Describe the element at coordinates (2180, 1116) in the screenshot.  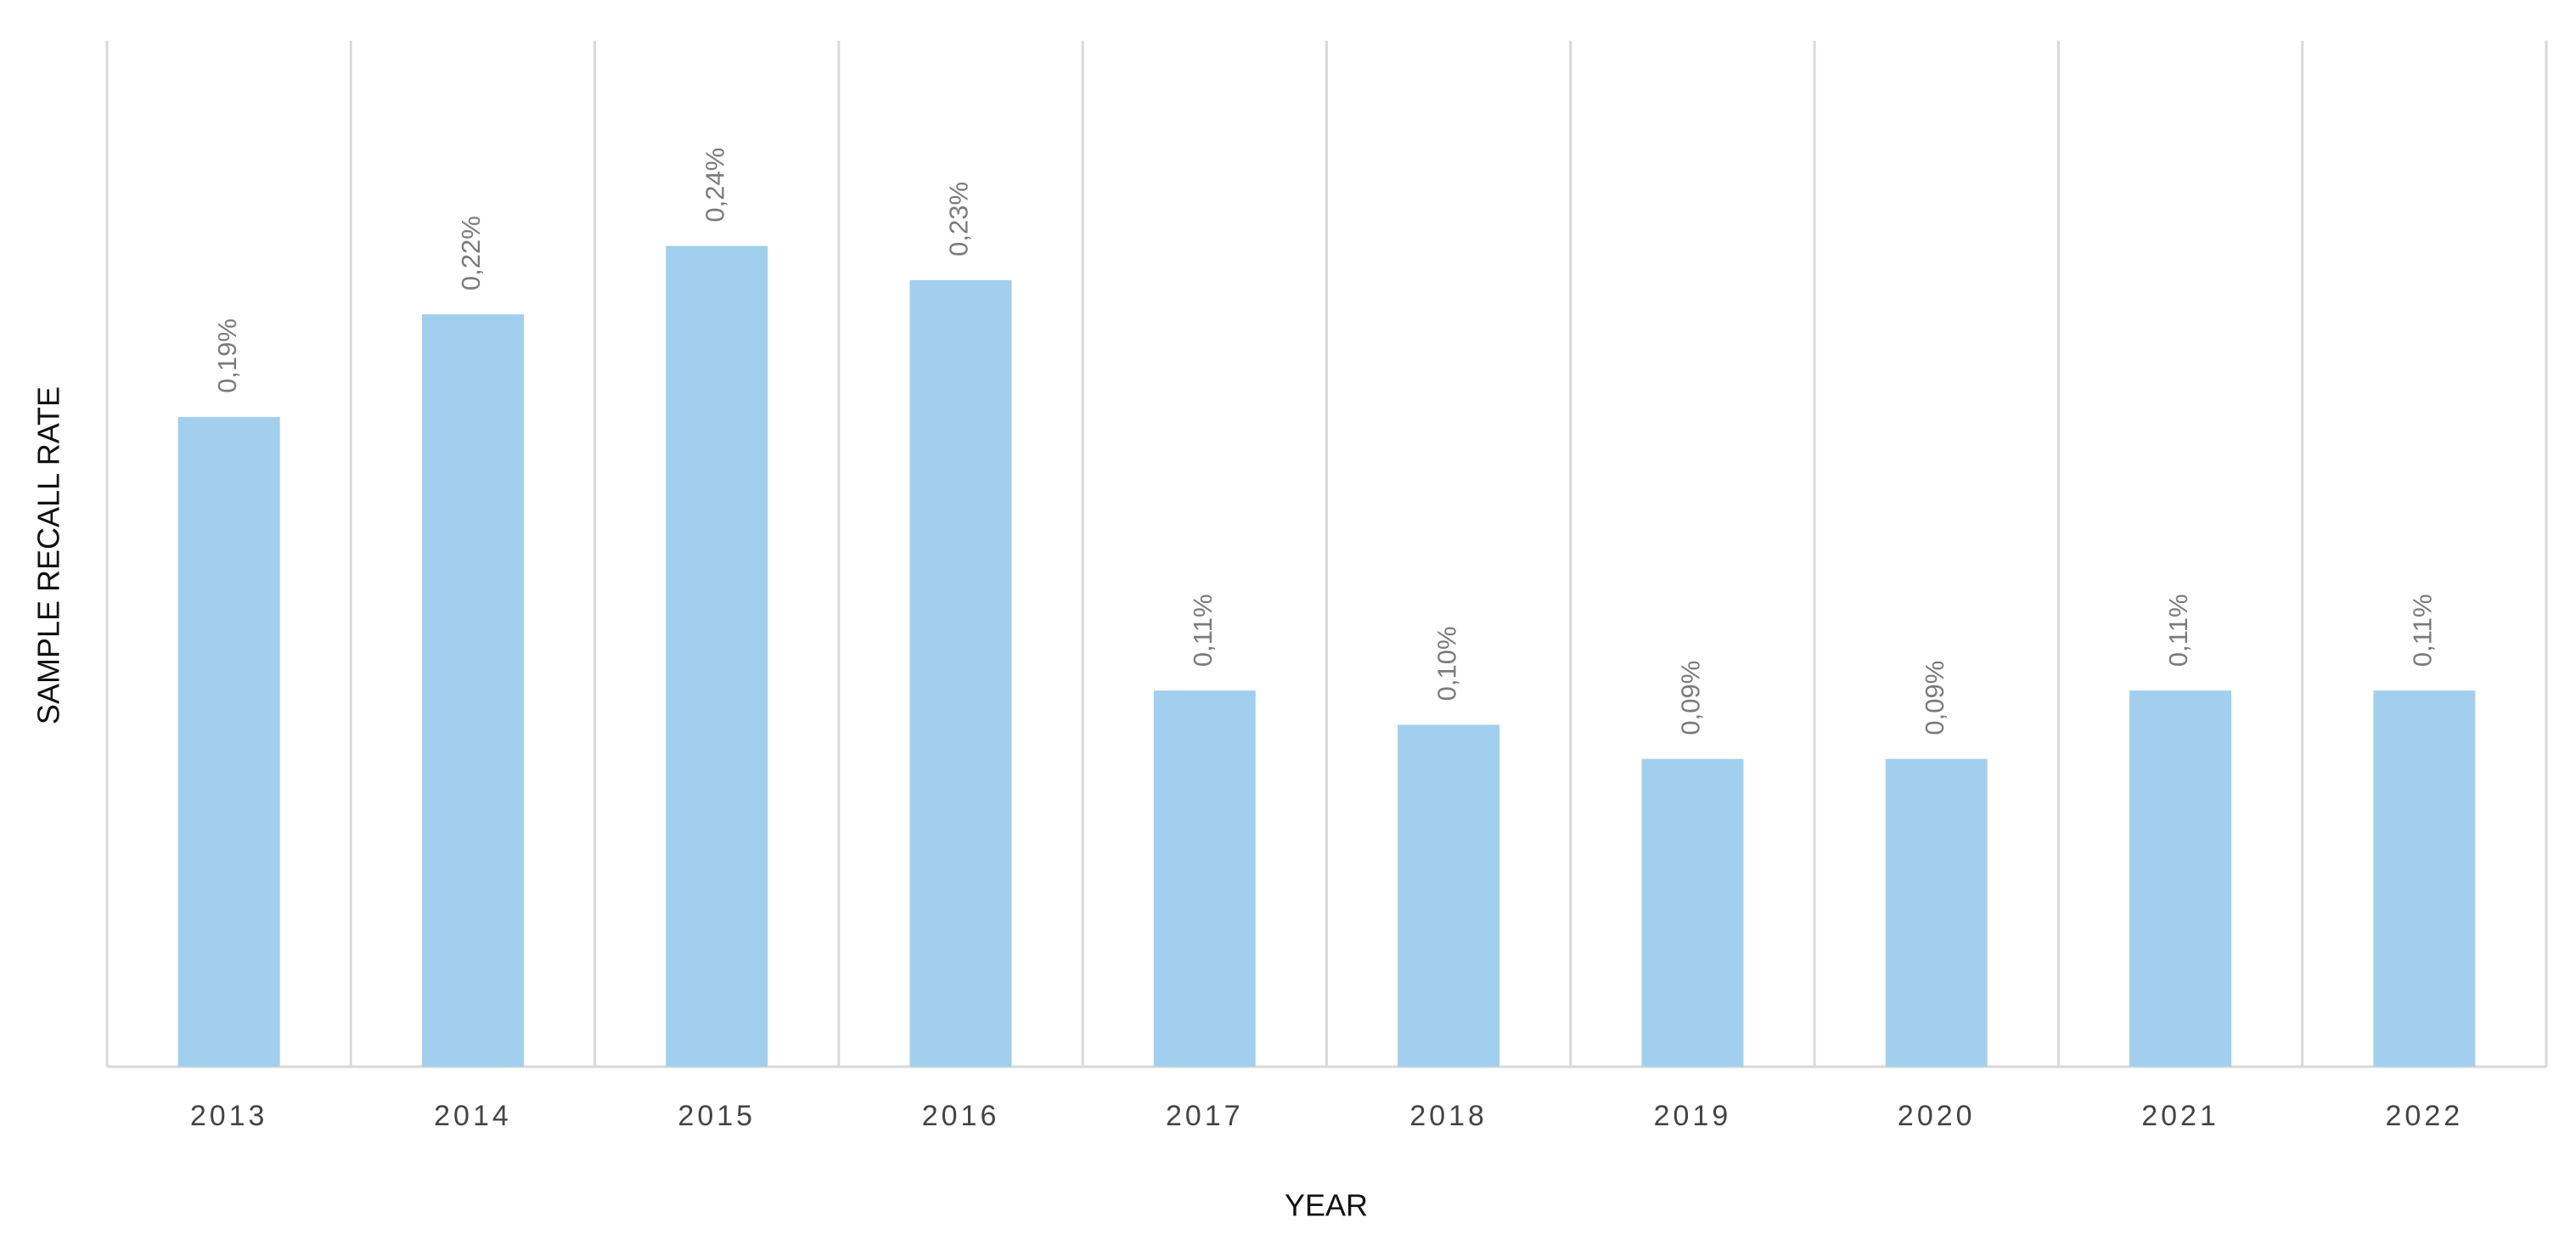
I see `x-tick-label: 2021` at that location.